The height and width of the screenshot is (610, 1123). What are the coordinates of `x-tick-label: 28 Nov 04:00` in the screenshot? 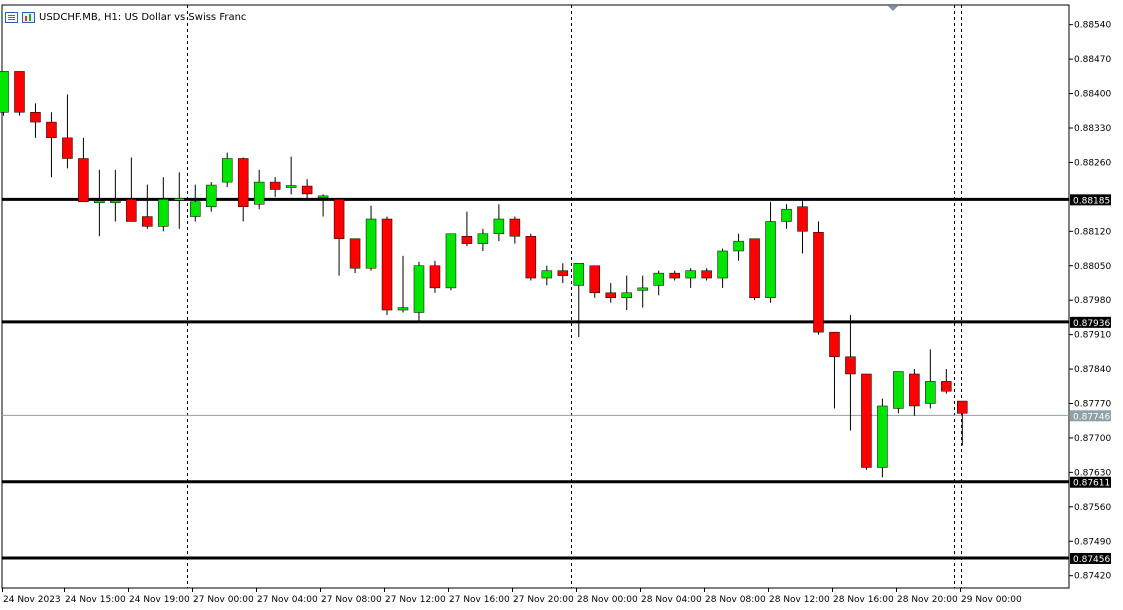 It's located at (671, 600).